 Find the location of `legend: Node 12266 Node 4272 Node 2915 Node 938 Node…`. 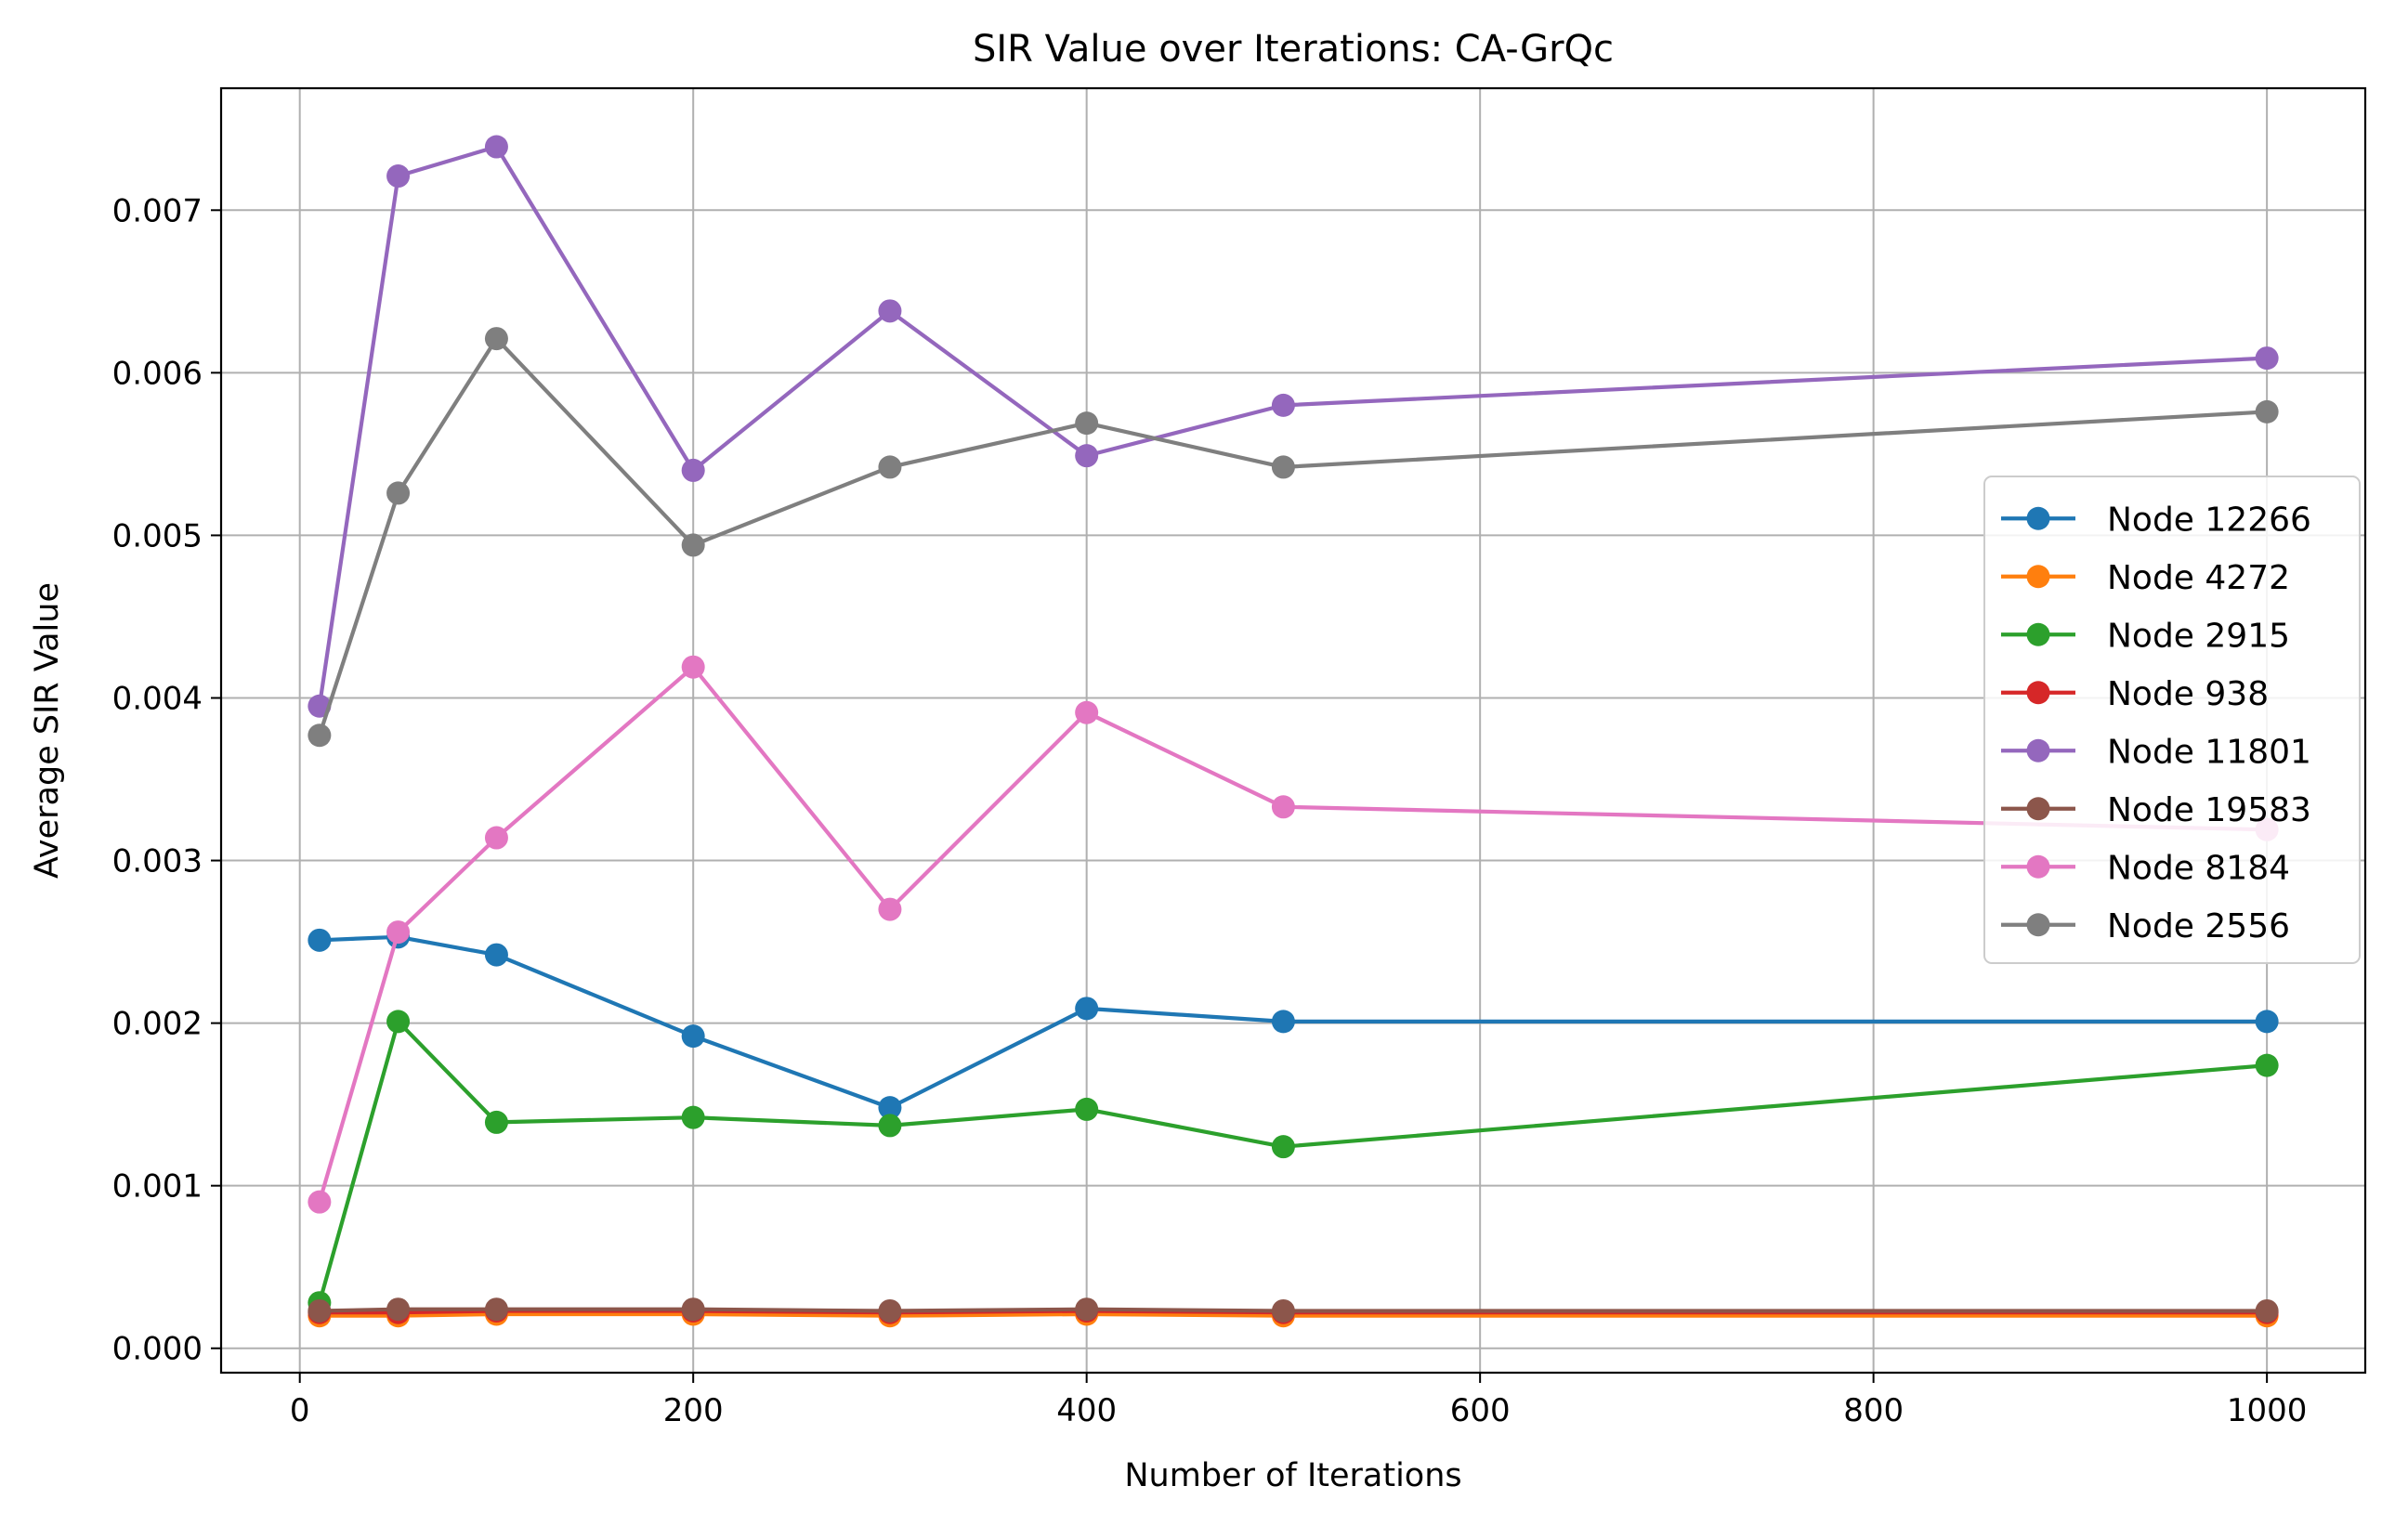

legend: Node 12266 Node 4272 Node 2915 Node 938 Node… is located at coordinates (2172, 720).